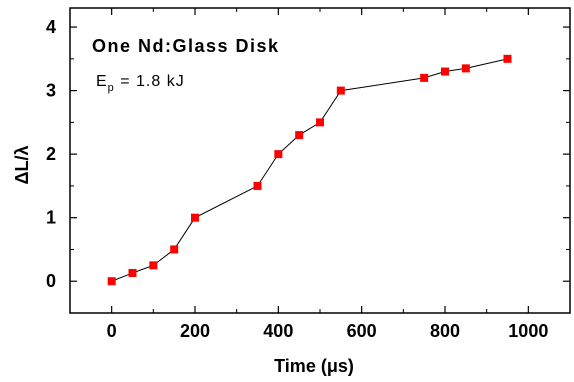 This screenshot has height=382, width=574. What do you see at coordinates (314, 366) in the screenshot?
I see `x-axis-title: Time (μs)` at bounding box center [314, 366].